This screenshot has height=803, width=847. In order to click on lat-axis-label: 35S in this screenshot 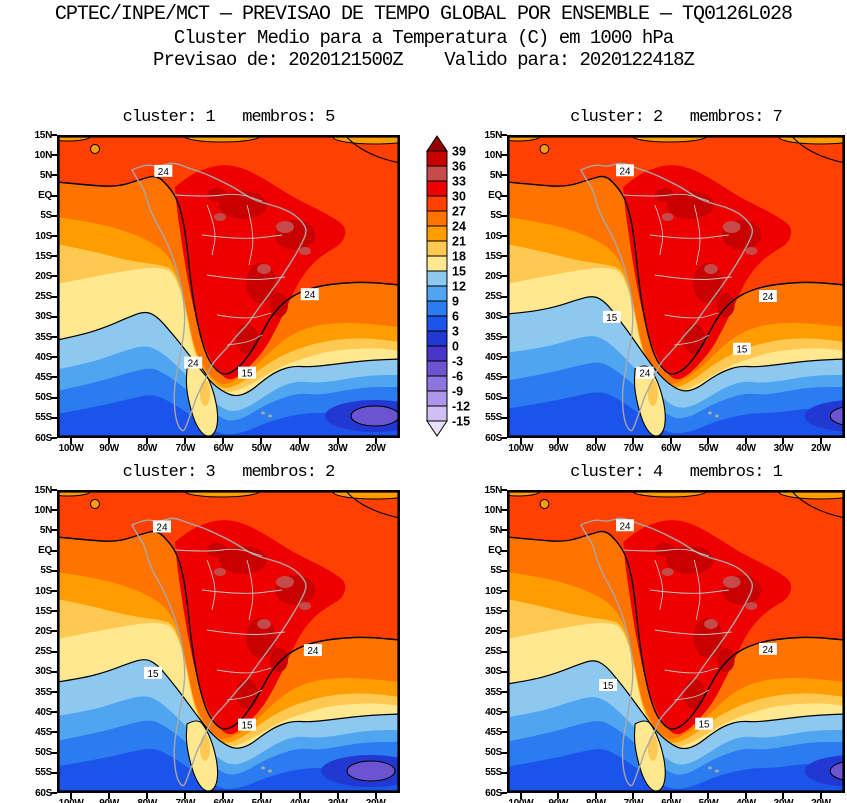, I will do `click(43, 692)`.